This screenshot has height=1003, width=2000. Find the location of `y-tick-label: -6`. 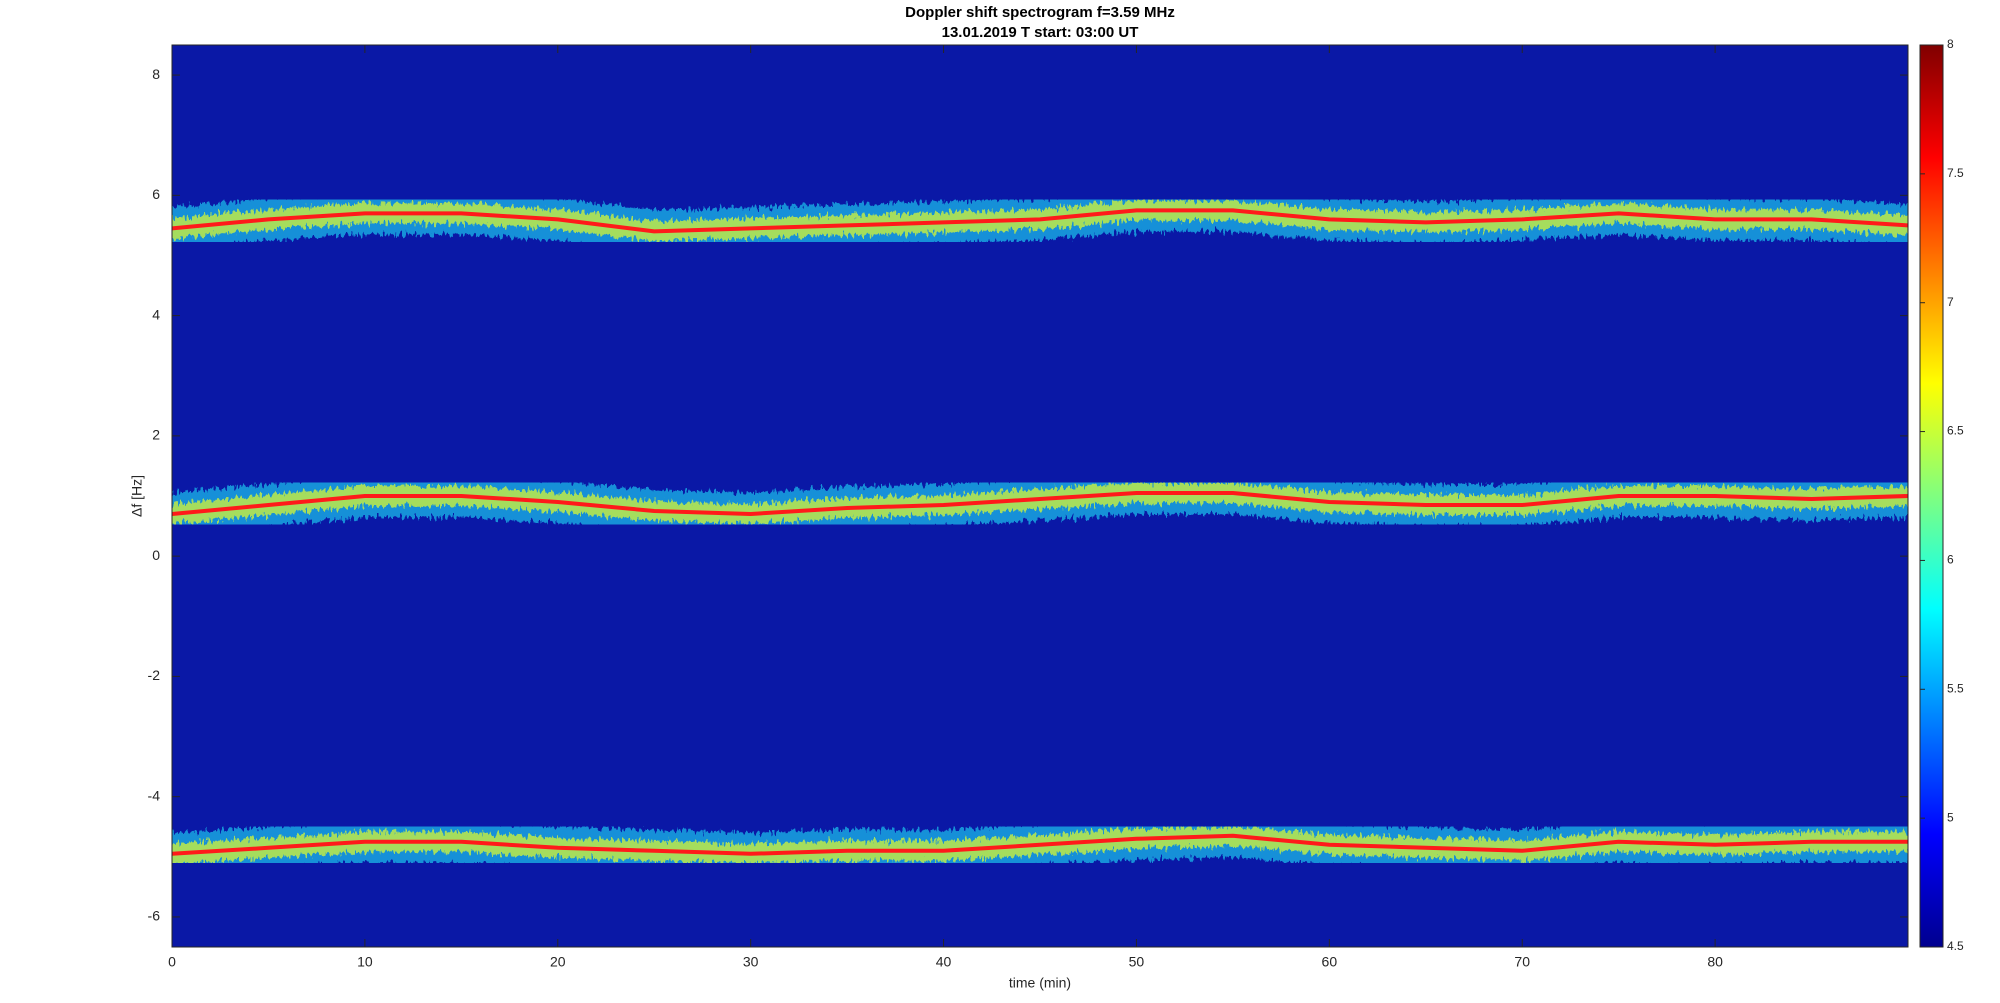

y-tick-label: -6 is located at coordinates (154, 916).